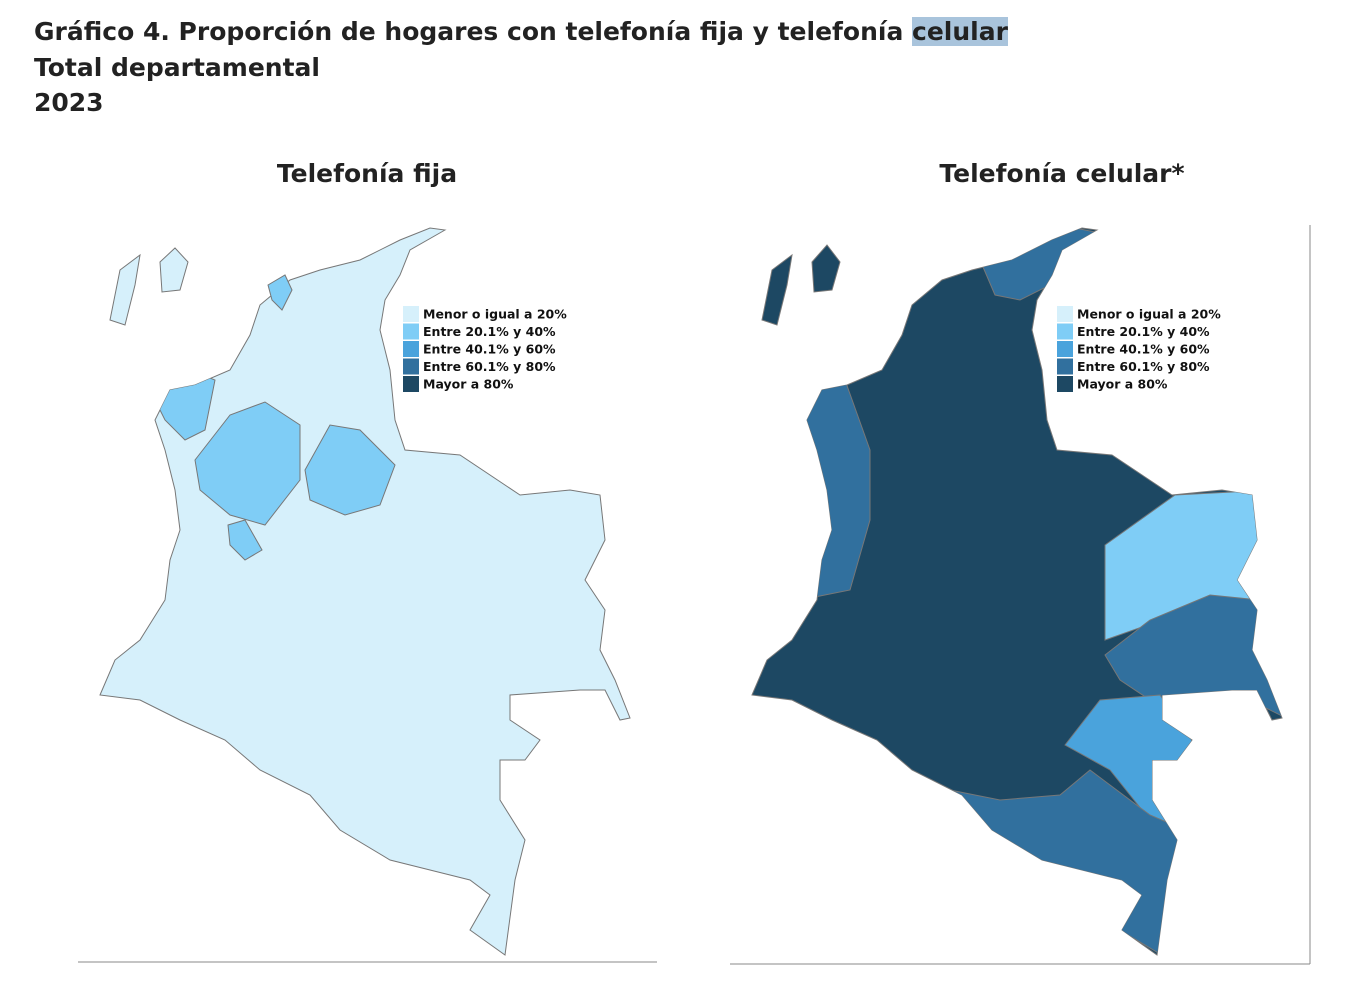 This screenshot has width=1360, height=986. Describe the element at coordinates (1061, 173) in the screenshot. I see `map-title: Telefonía celular*` at that location.